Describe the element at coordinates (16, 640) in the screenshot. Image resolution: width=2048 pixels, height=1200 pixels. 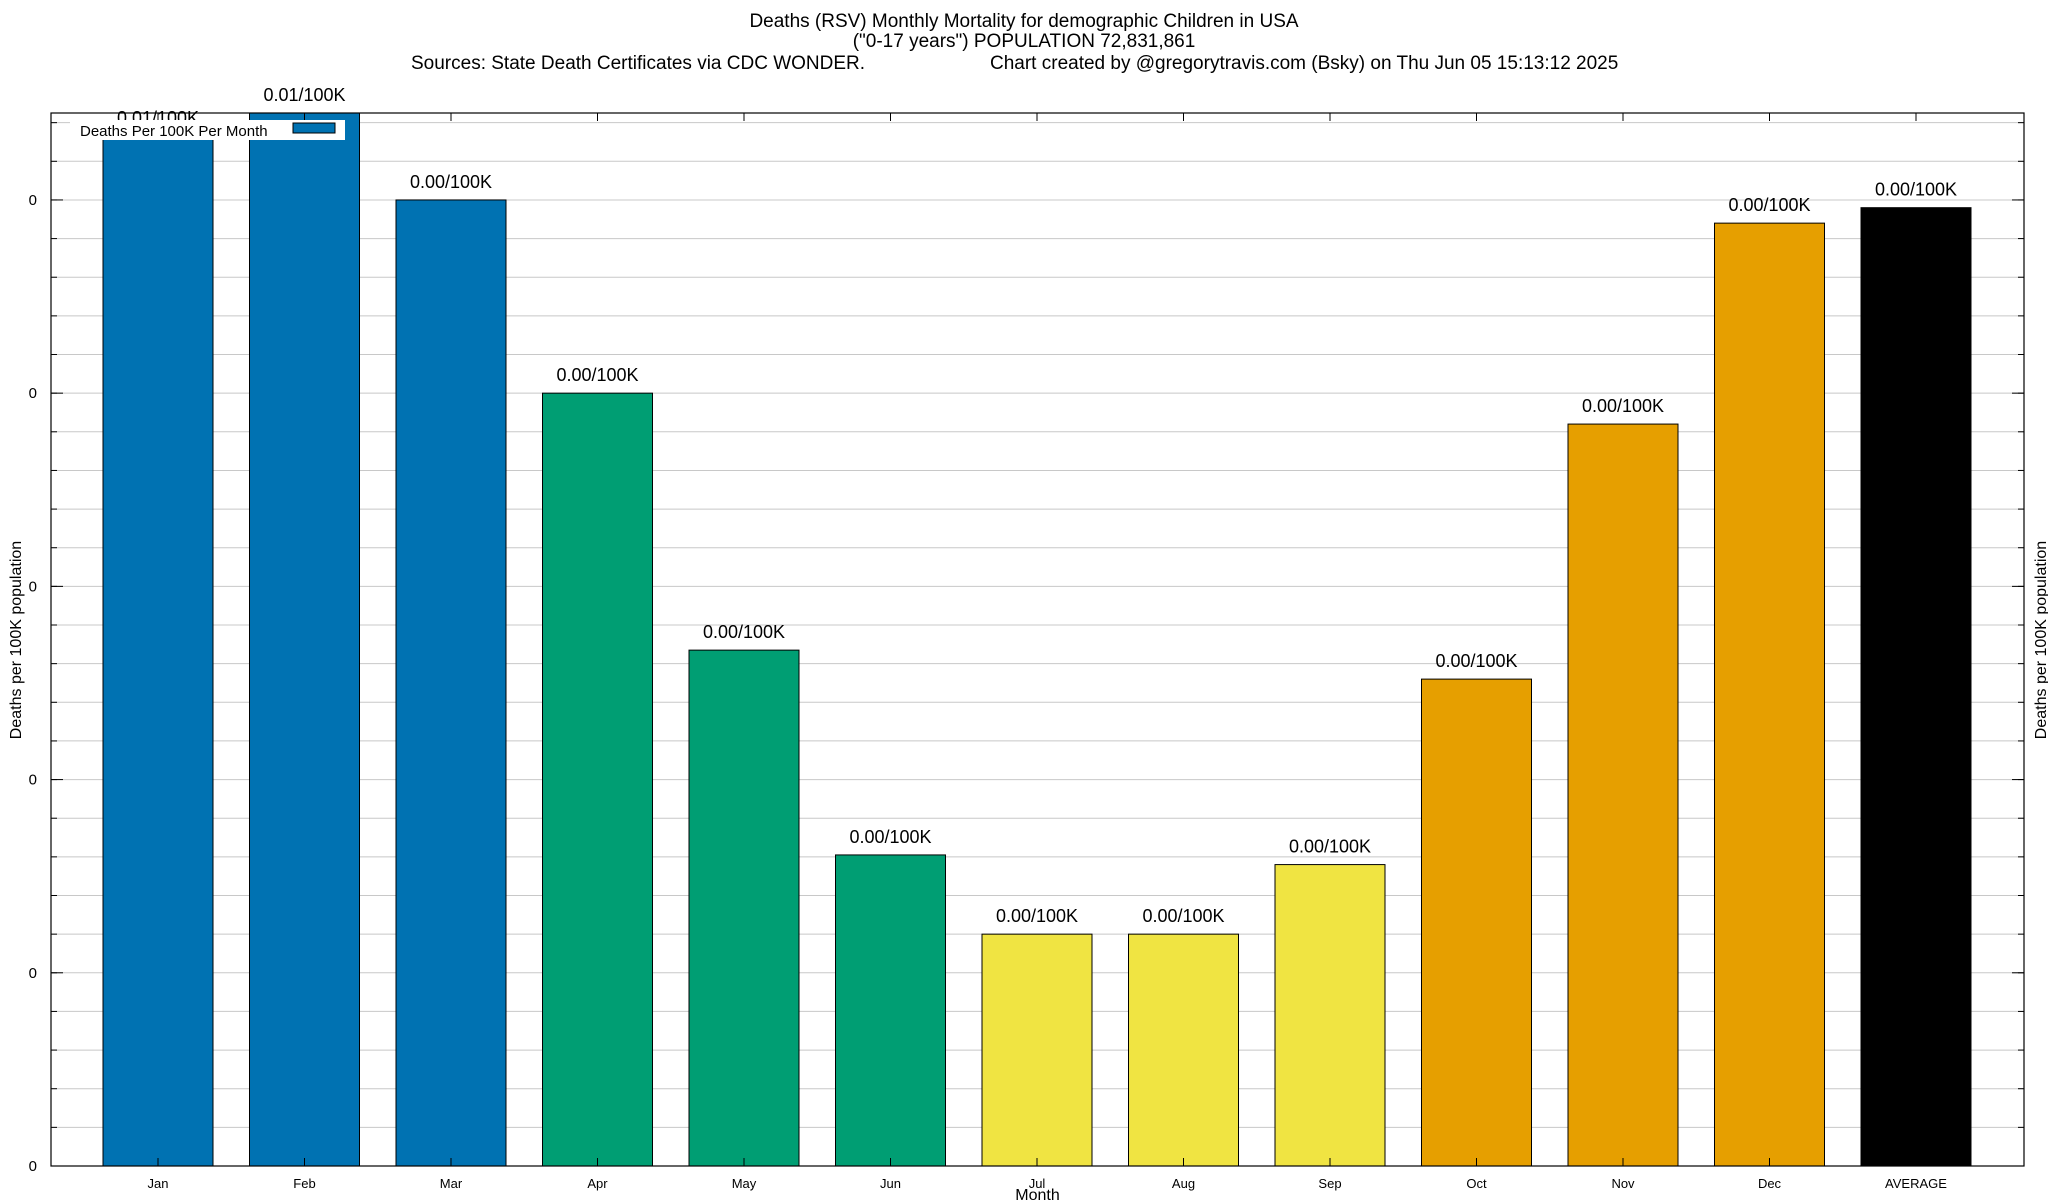
I see `y-axis-label-left: Deaths per 100K population` at that location.